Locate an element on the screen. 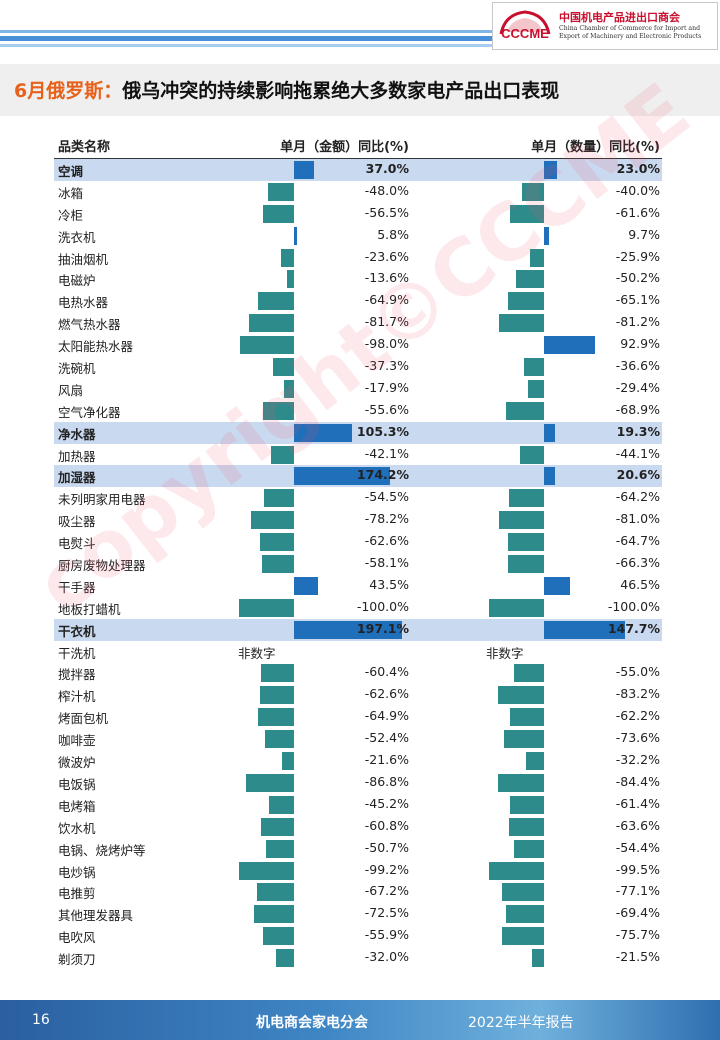 The width and height of the screenshot is (720, 1040). table-row: 饮水机 -60.8% -63.6% is located at coordinates (358, 827).